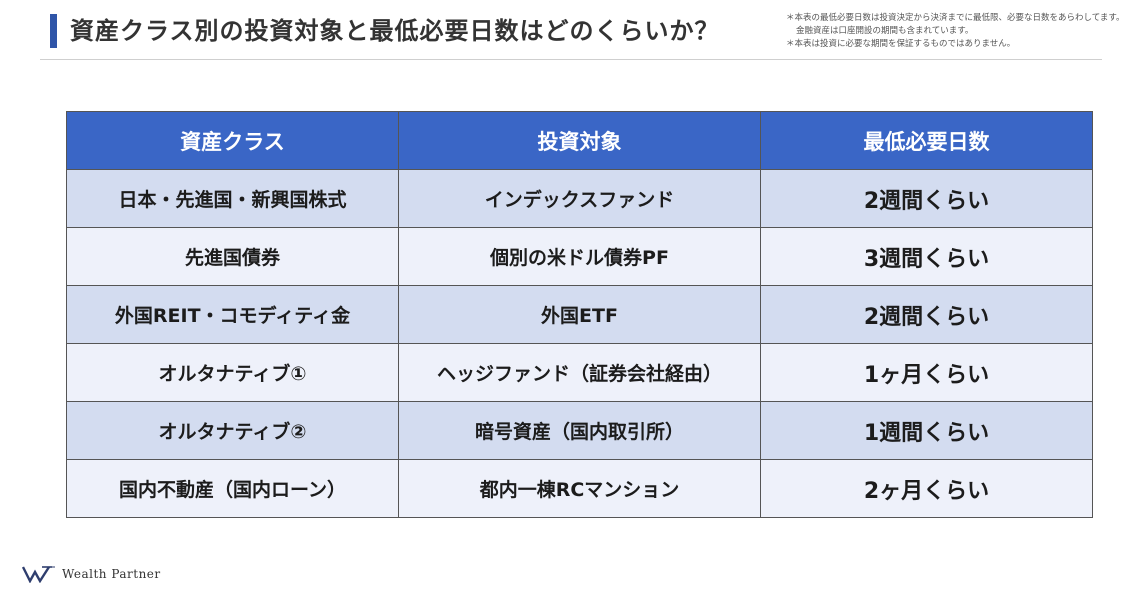  What do you see at coordinates (53, 31) in the screenshot?
I see `title-accent-bar` at bounding box center [53, 31].